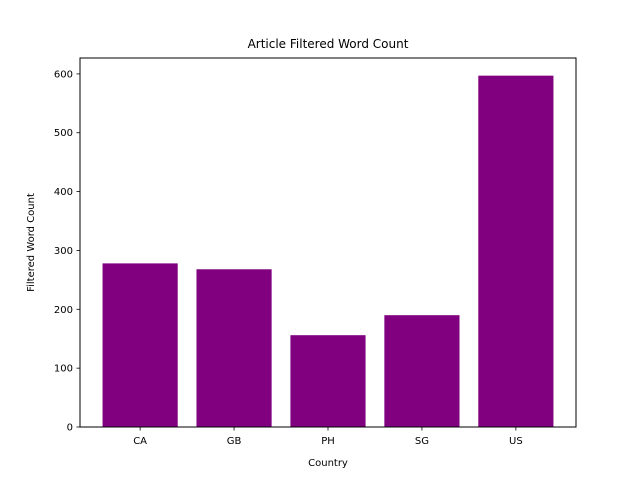 The width and height of the screenshot is (640, 480). What do you see at coordinates (328, 381) in the screenshot?
I see `bar-ph` at bounding box center [328, 381].